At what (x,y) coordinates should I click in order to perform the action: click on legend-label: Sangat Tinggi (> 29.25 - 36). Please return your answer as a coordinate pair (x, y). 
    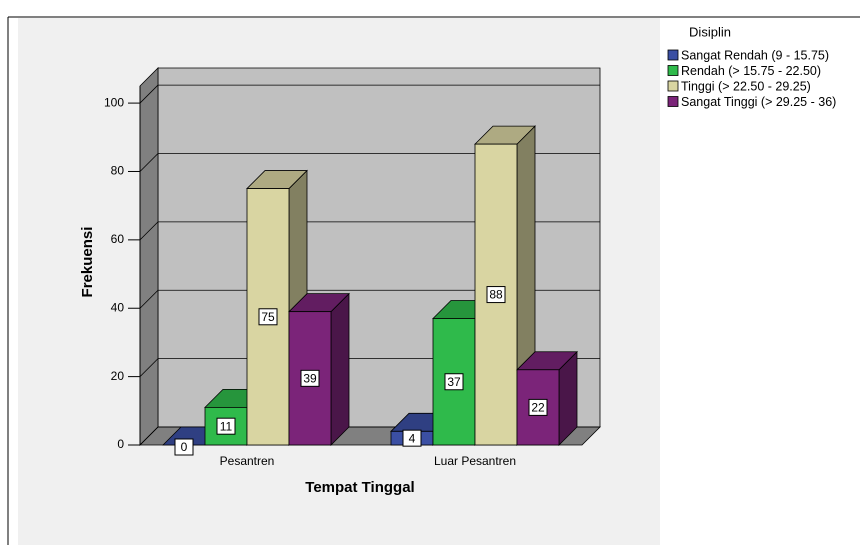
    Looking at the image, I should click on (758, 102).